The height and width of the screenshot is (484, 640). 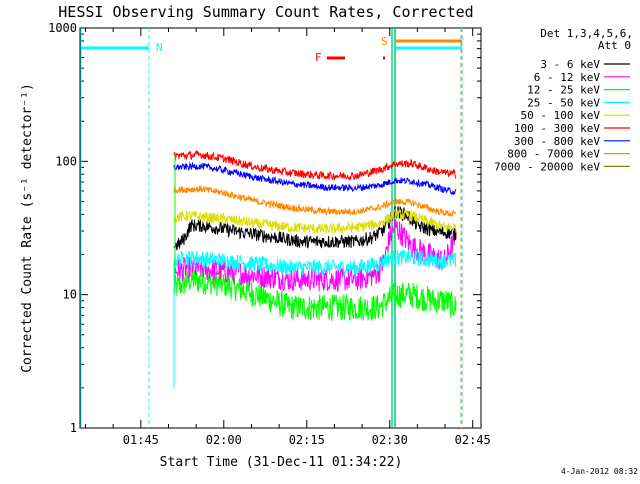 What do you see at coordinates (563, 90) in the screenshot?
I see `legend-label: 12 - 25 keV` at bounding box center [563, 90].